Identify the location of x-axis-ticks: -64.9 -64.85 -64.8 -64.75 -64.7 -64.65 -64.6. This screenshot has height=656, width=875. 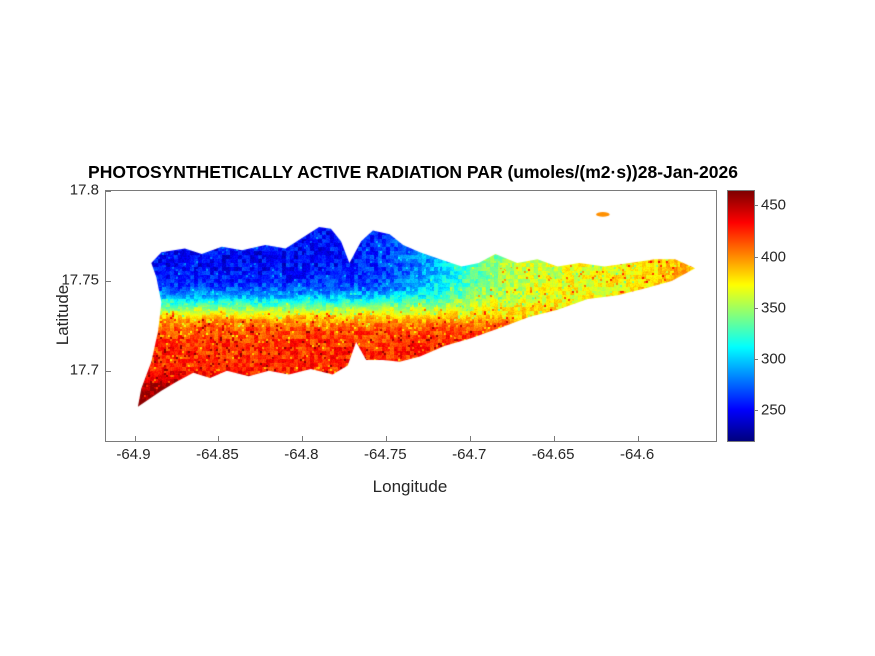
(410, 456).